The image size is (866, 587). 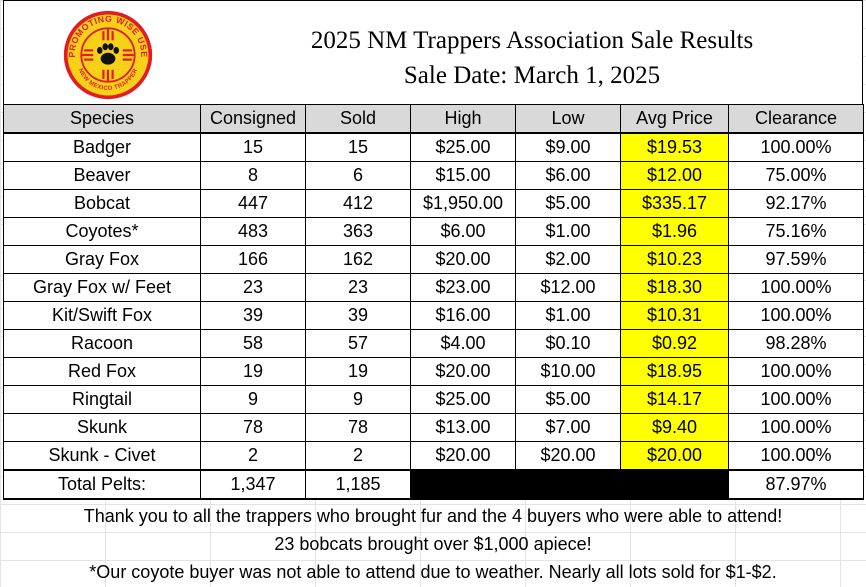 I want to click on sold-cell: 39, so click(x=358, y=315).